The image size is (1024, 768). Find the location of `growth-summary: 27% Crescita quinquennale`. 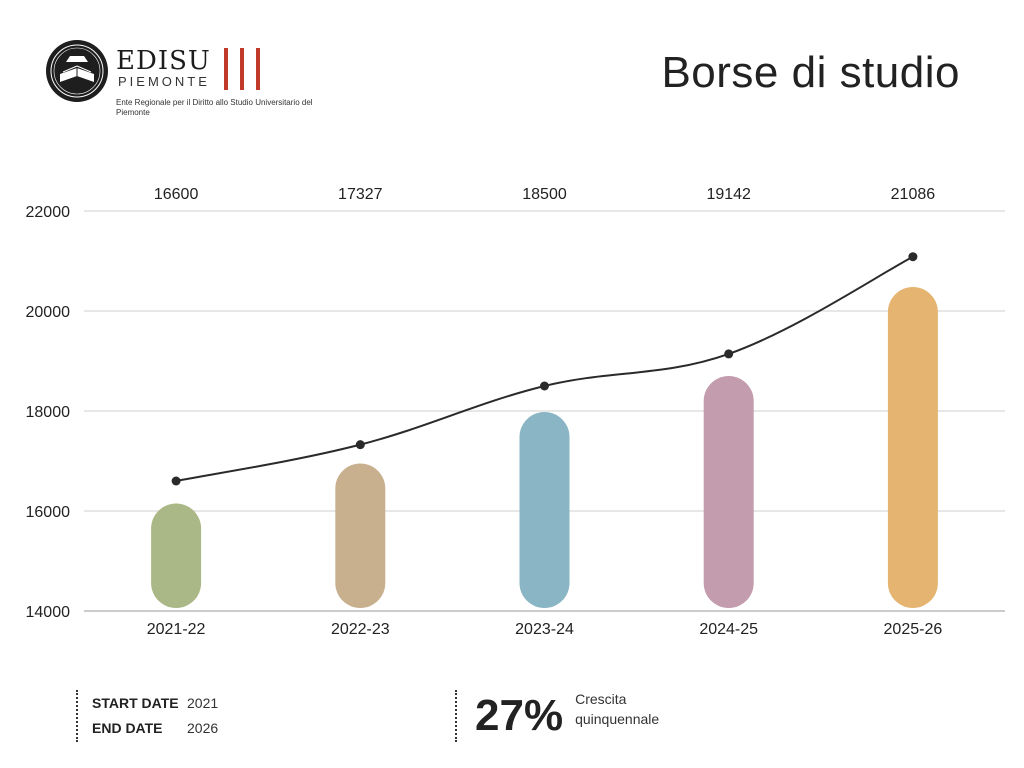

growth-summary: 27% Crescita quinquennale is located at coordinates (570, 716).